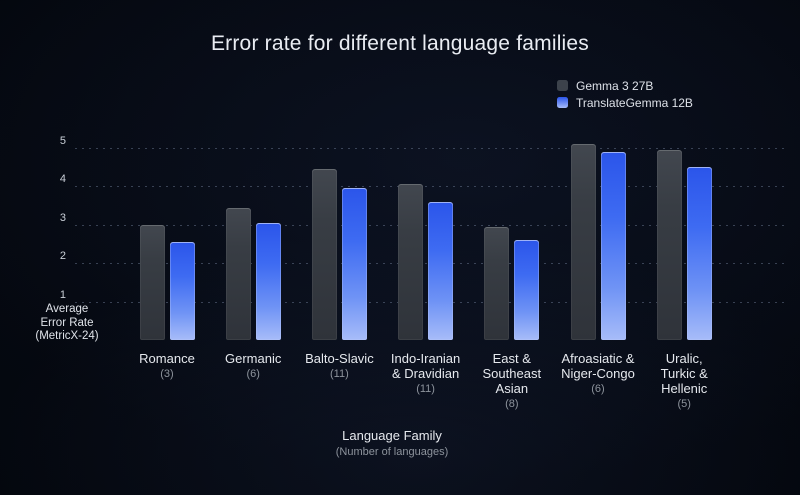 This screenshot has width=800, height=495. What do you see at coordinates (67, 322) in the screenshot?
I see `y-axis-title: Average Error Rate (MetricX-24)` at bounding box center [67, 322].